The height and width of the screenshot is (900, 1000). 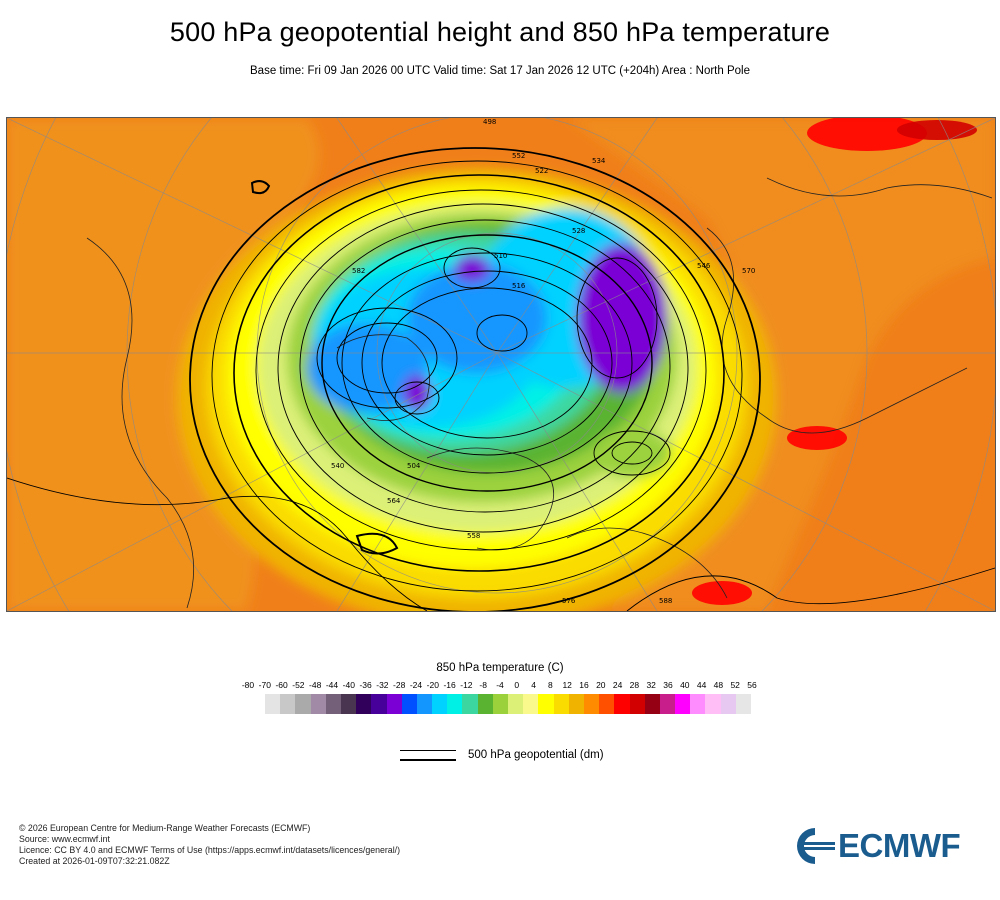 I want to click on contour-label: 570, so click(x=748, y=271).